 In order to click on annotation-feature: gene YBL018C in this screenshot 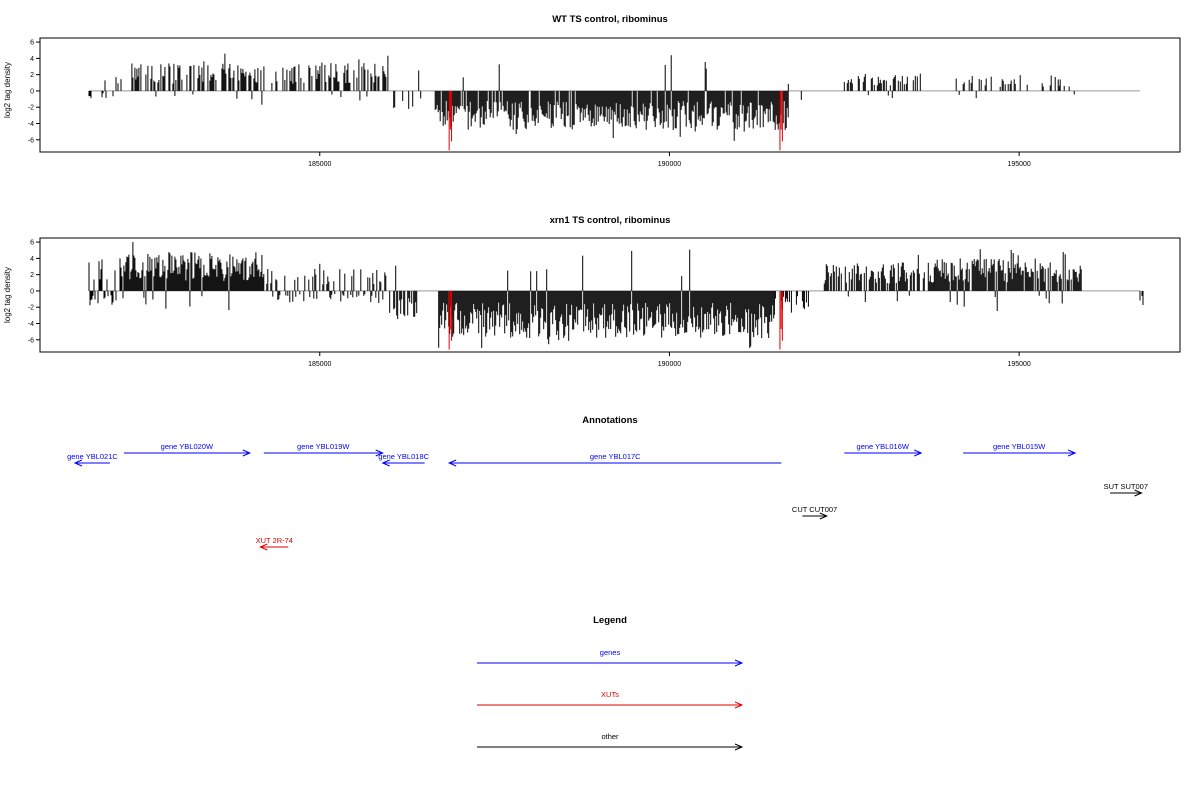, I will do `click(404, 459)`.